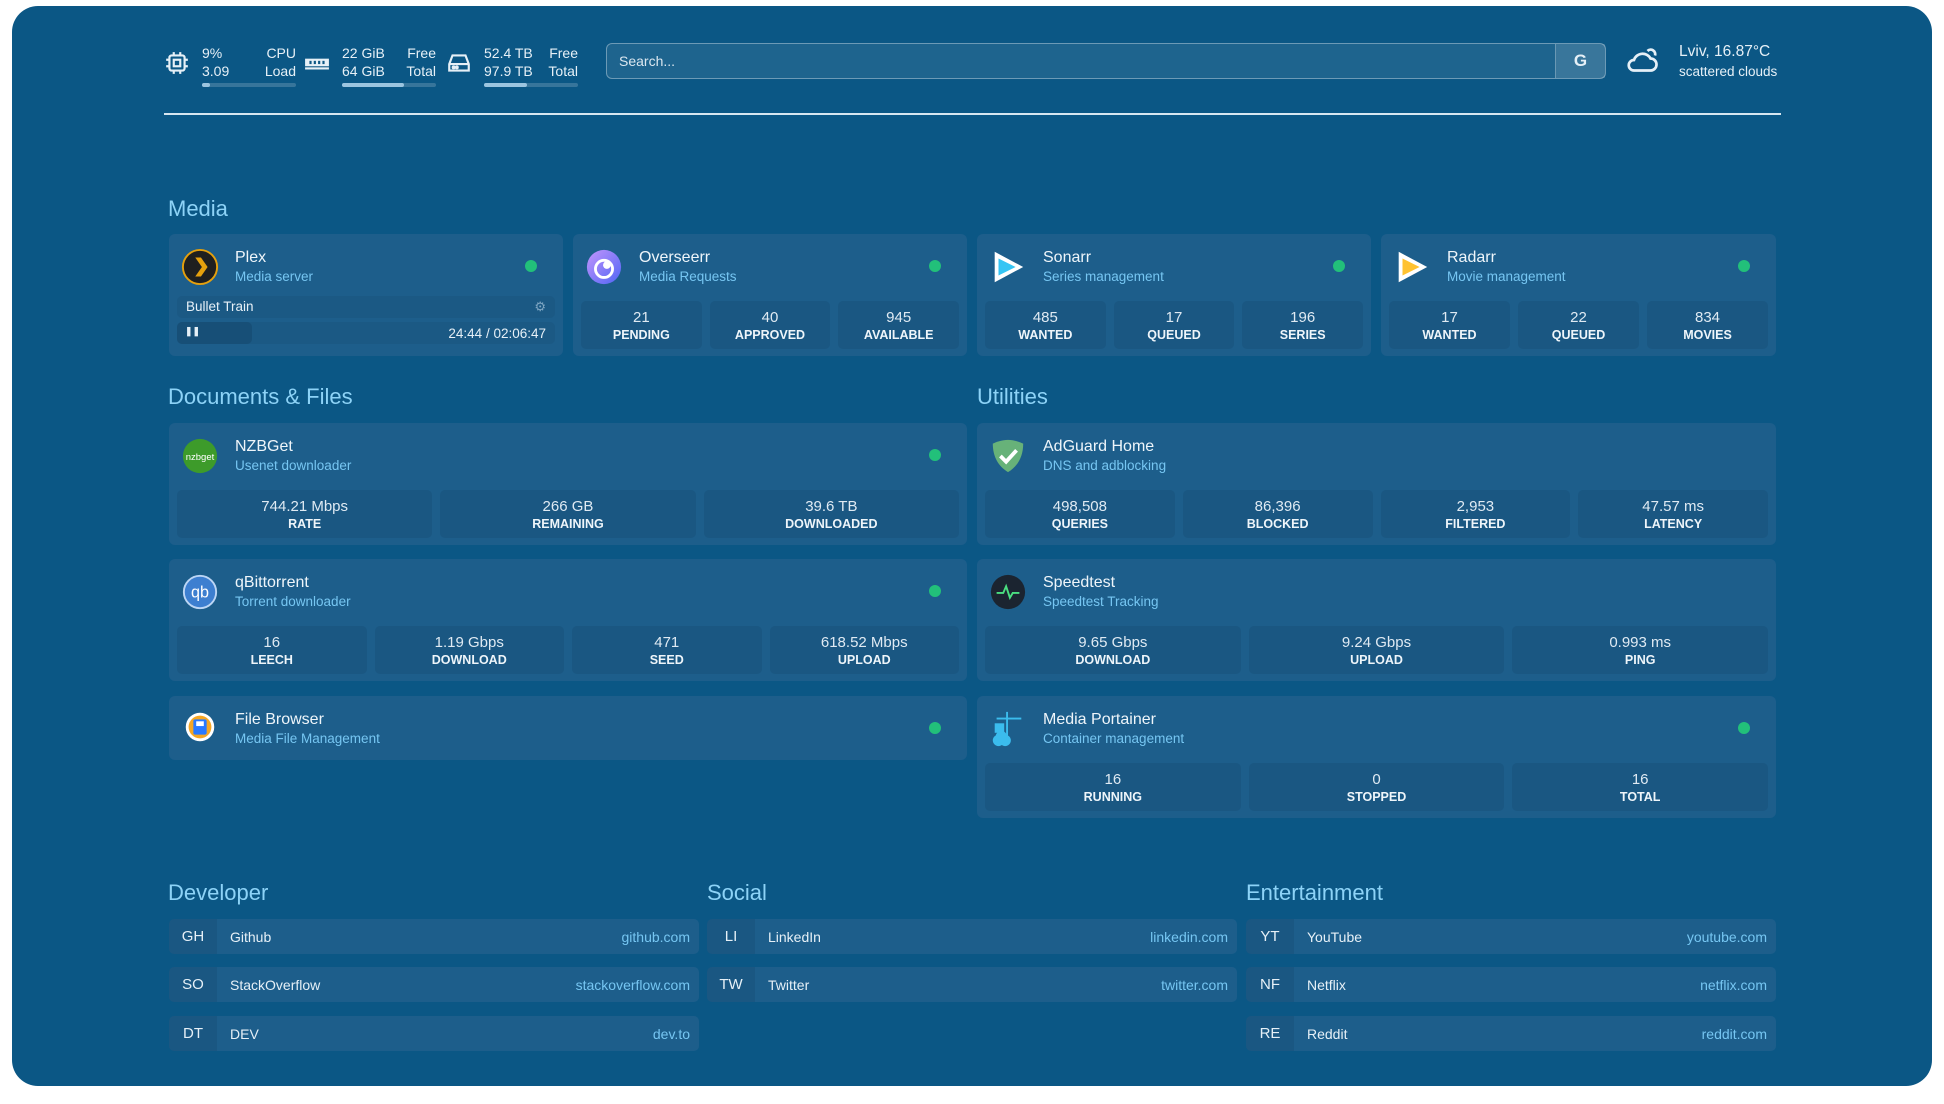  What do you see at coordinates (1535, 1033) in the screenshot?
I see `bookmark-link: Reddit reddit.com` at bounding box center [1535, 1033].